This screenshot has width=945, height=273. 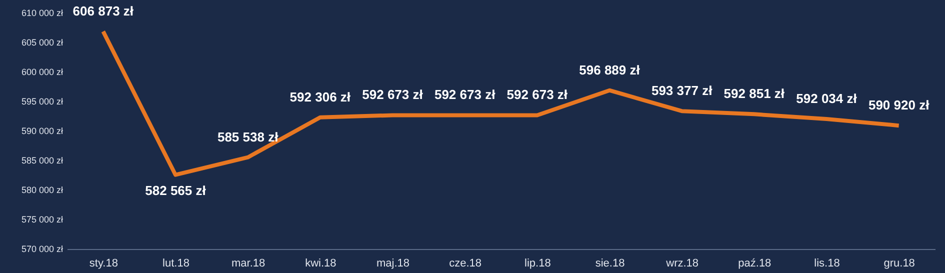 What do you see at coordinates (899, 264) in the screenshot?
I see `x-tick-label: gru.18` at bounding box center [899, 264].